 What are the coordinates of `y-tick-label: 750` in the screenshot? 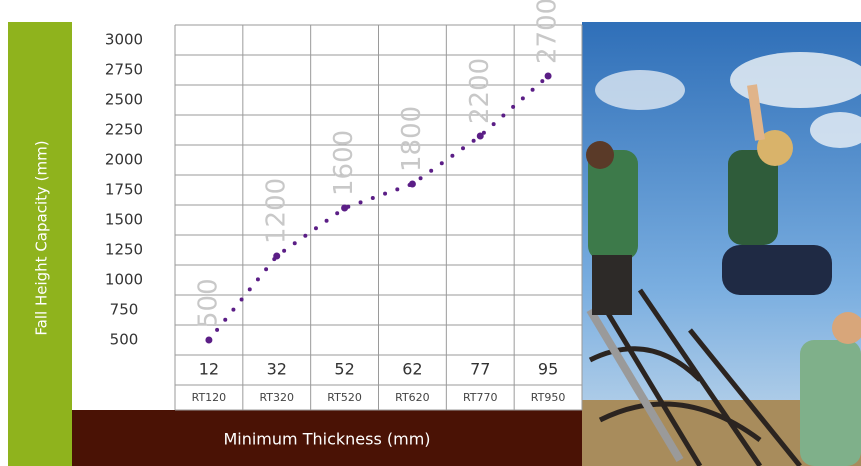 It's located at (124, 310).